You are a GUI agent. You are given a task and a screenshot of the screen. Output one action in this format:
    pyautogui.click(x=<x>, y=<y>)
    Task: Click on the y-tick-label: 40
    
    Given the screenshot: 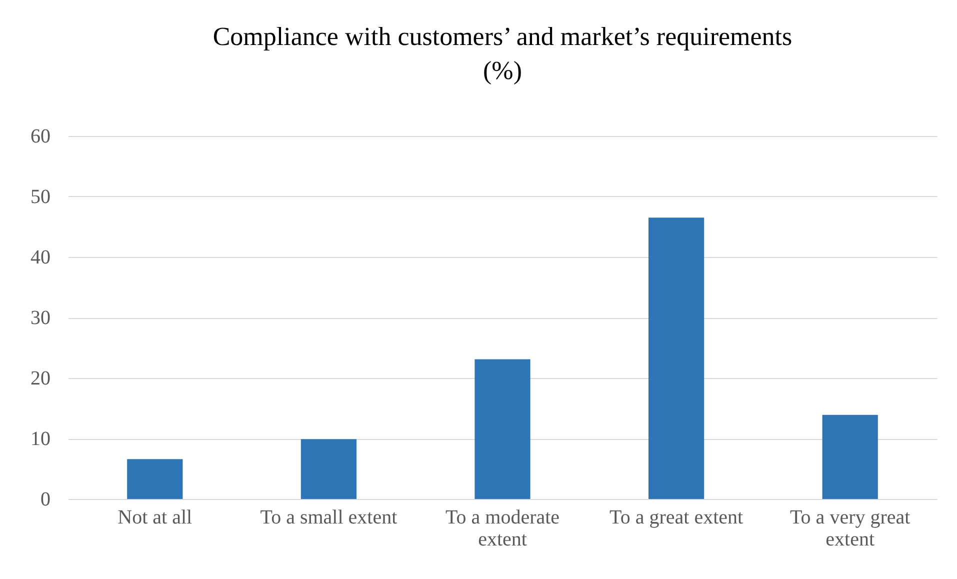 What is the action you would take?
    pyautogui.click(x=40, y=257)
    